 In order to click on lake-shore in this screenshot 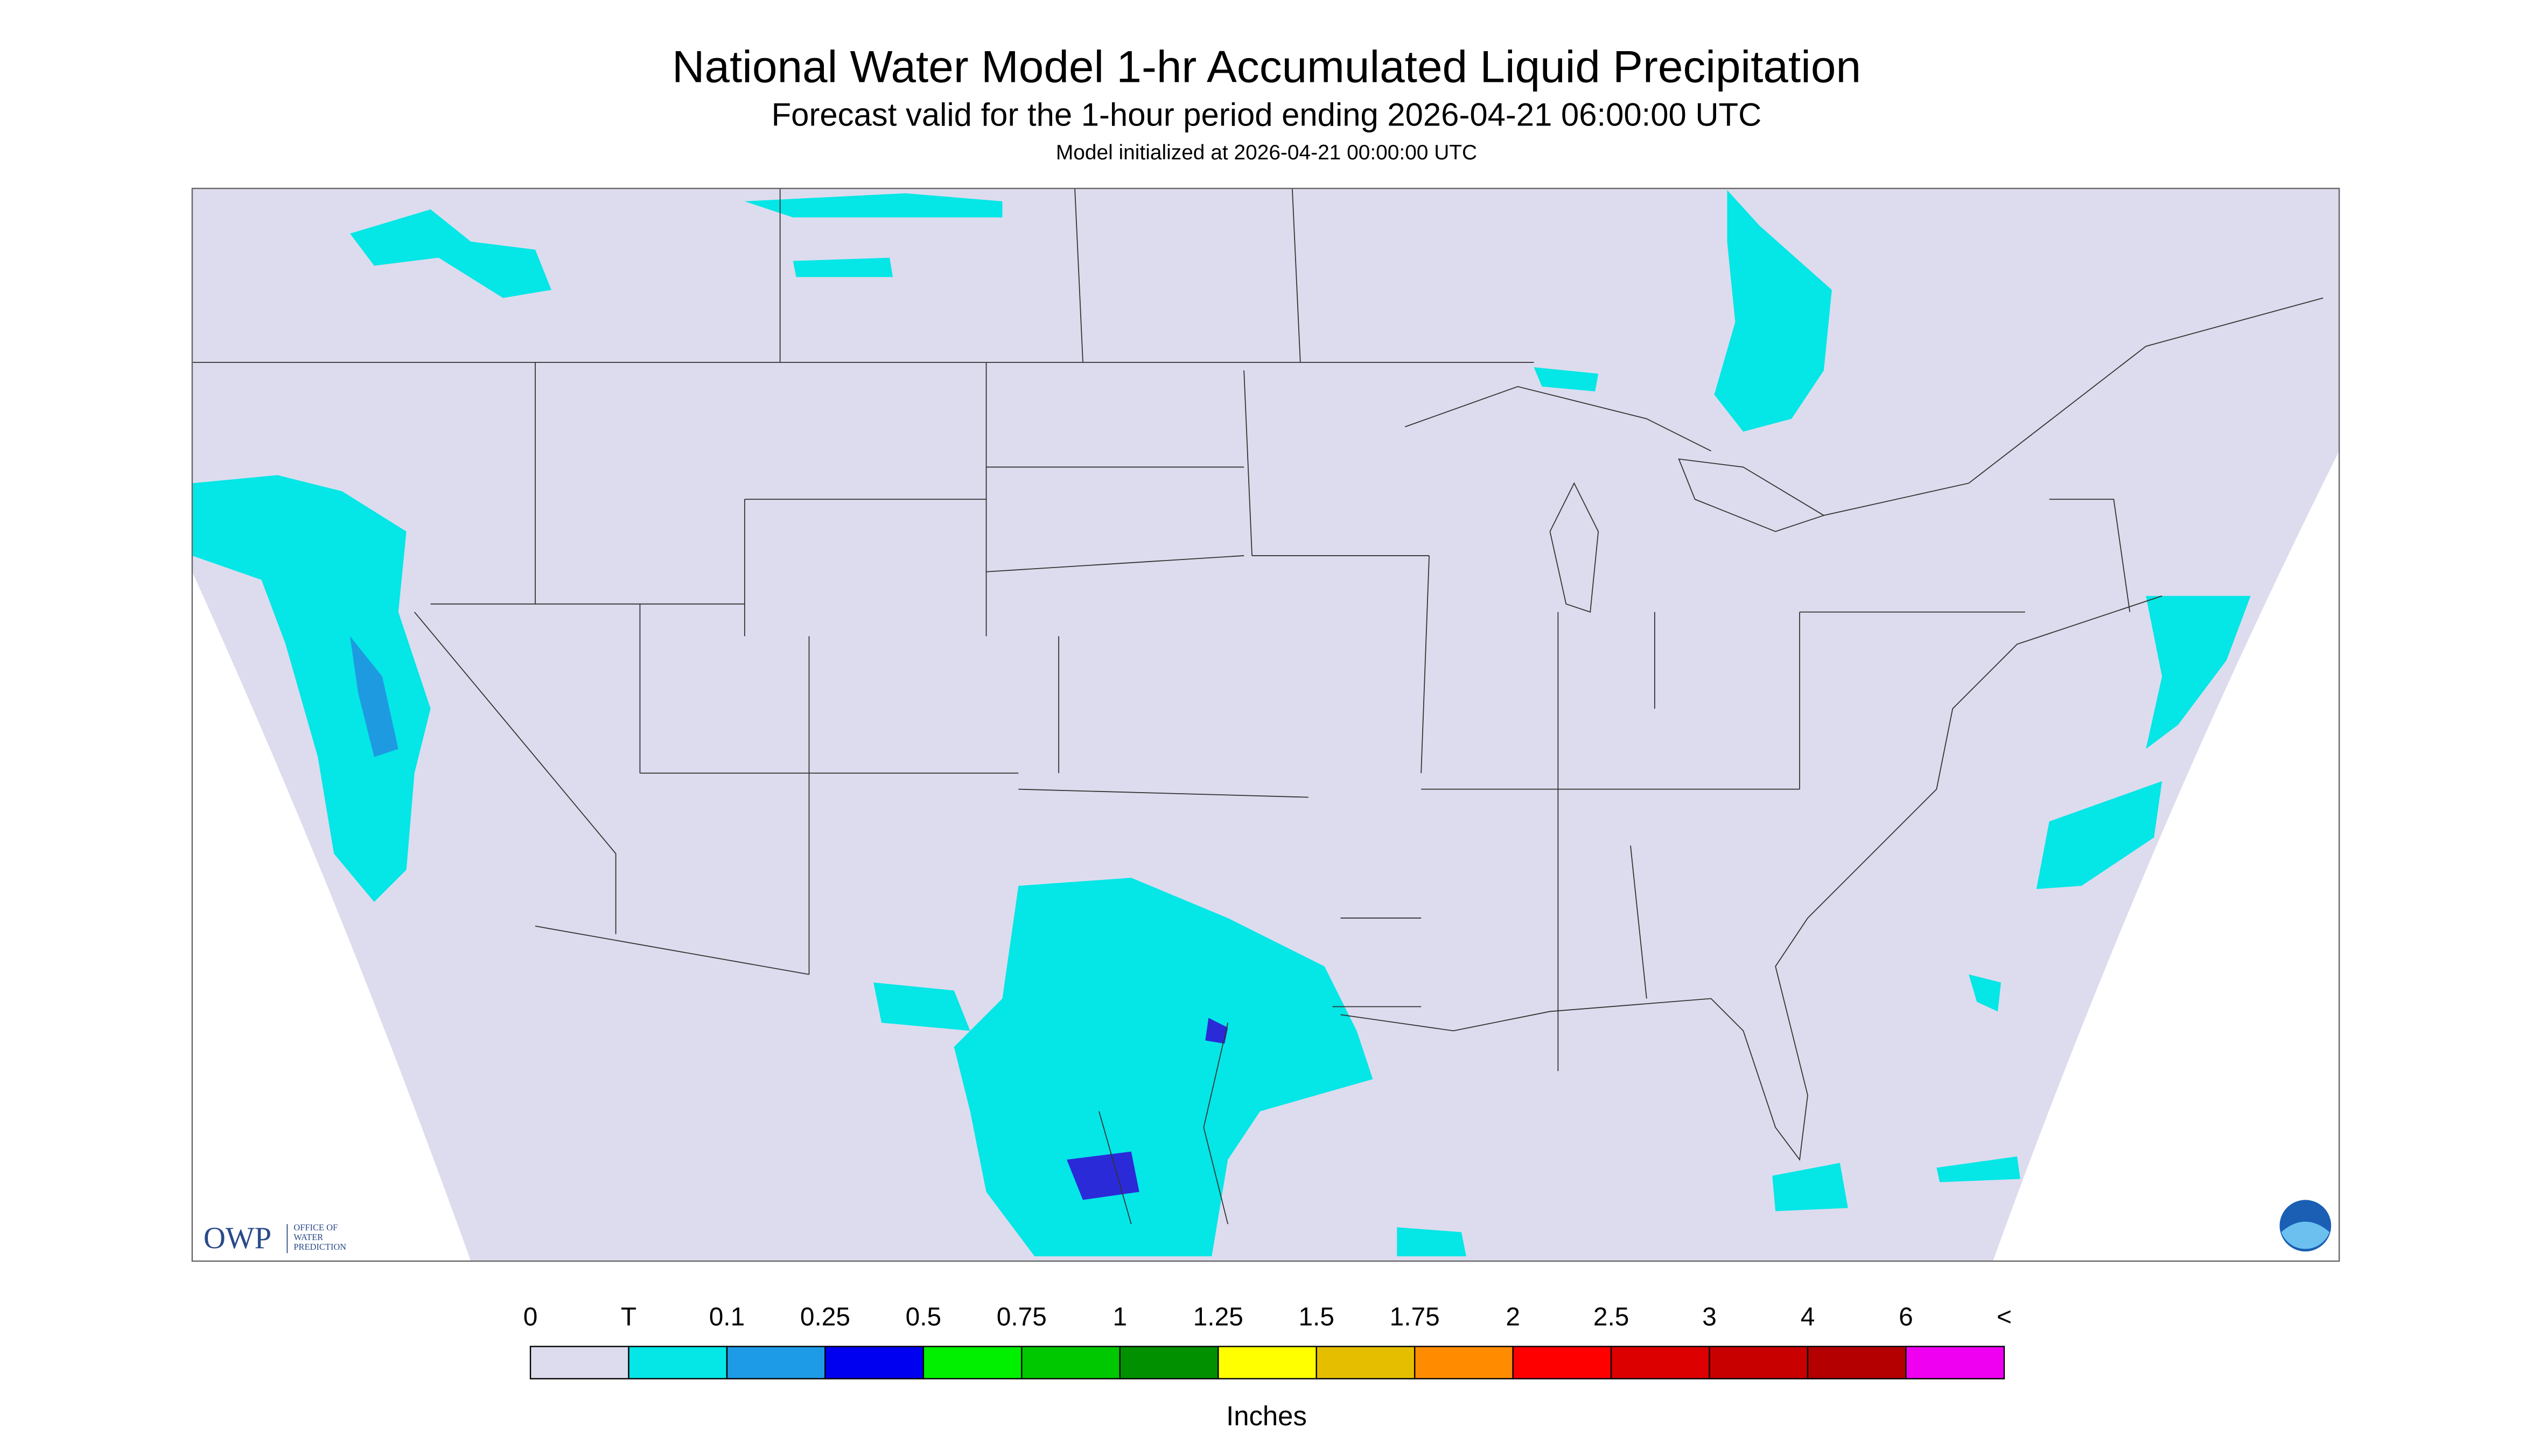, I will do `click(1614, 499)`.